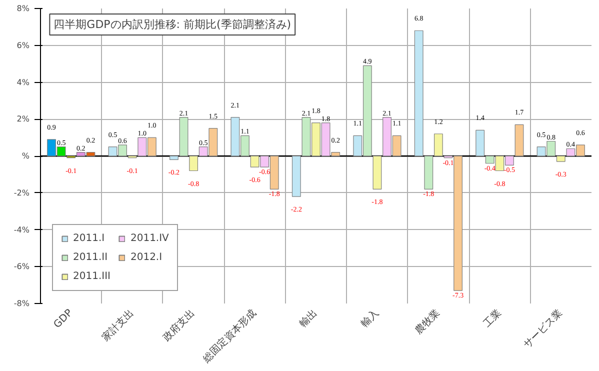  Describe the element at coordinates (542, 328) in the screenshot. I see `x-tick-label: サービス業` at that location.